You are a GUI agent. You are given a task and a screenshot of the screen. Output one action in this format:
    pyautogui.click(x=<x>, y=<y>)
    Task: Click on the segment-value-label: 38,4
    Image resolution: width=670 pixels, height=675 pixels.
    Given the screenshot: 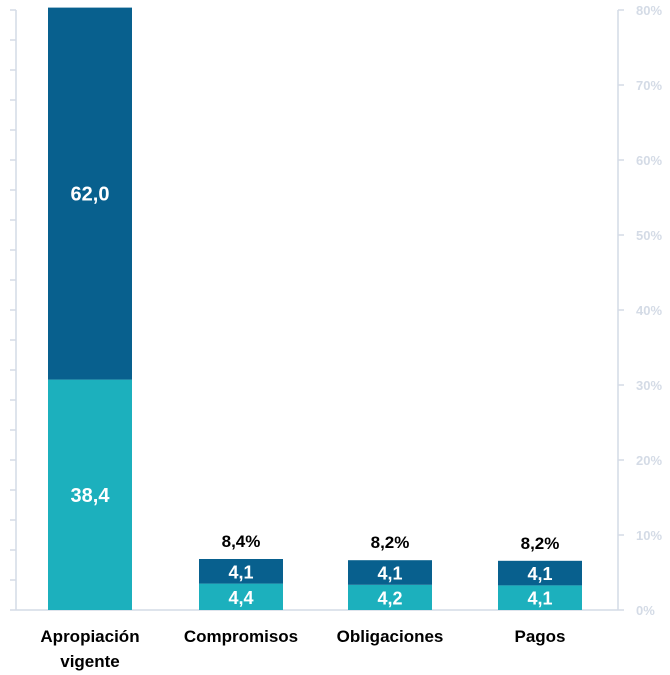 What is the action you would take?
    pyautogui.click(x=91, y=496)
    